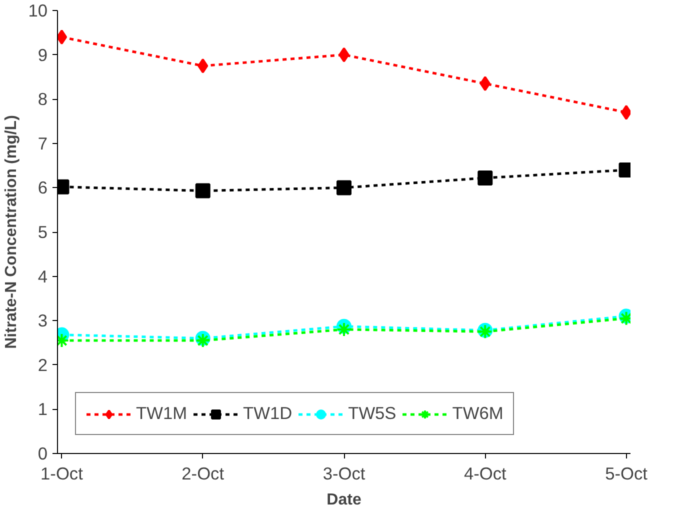 This screenshot has height=511, width=675. What do you see at coordinates (62, 474) in the screenshot?
I see `x-tick-label: 1-Oct` at bounding box center [62, 474].